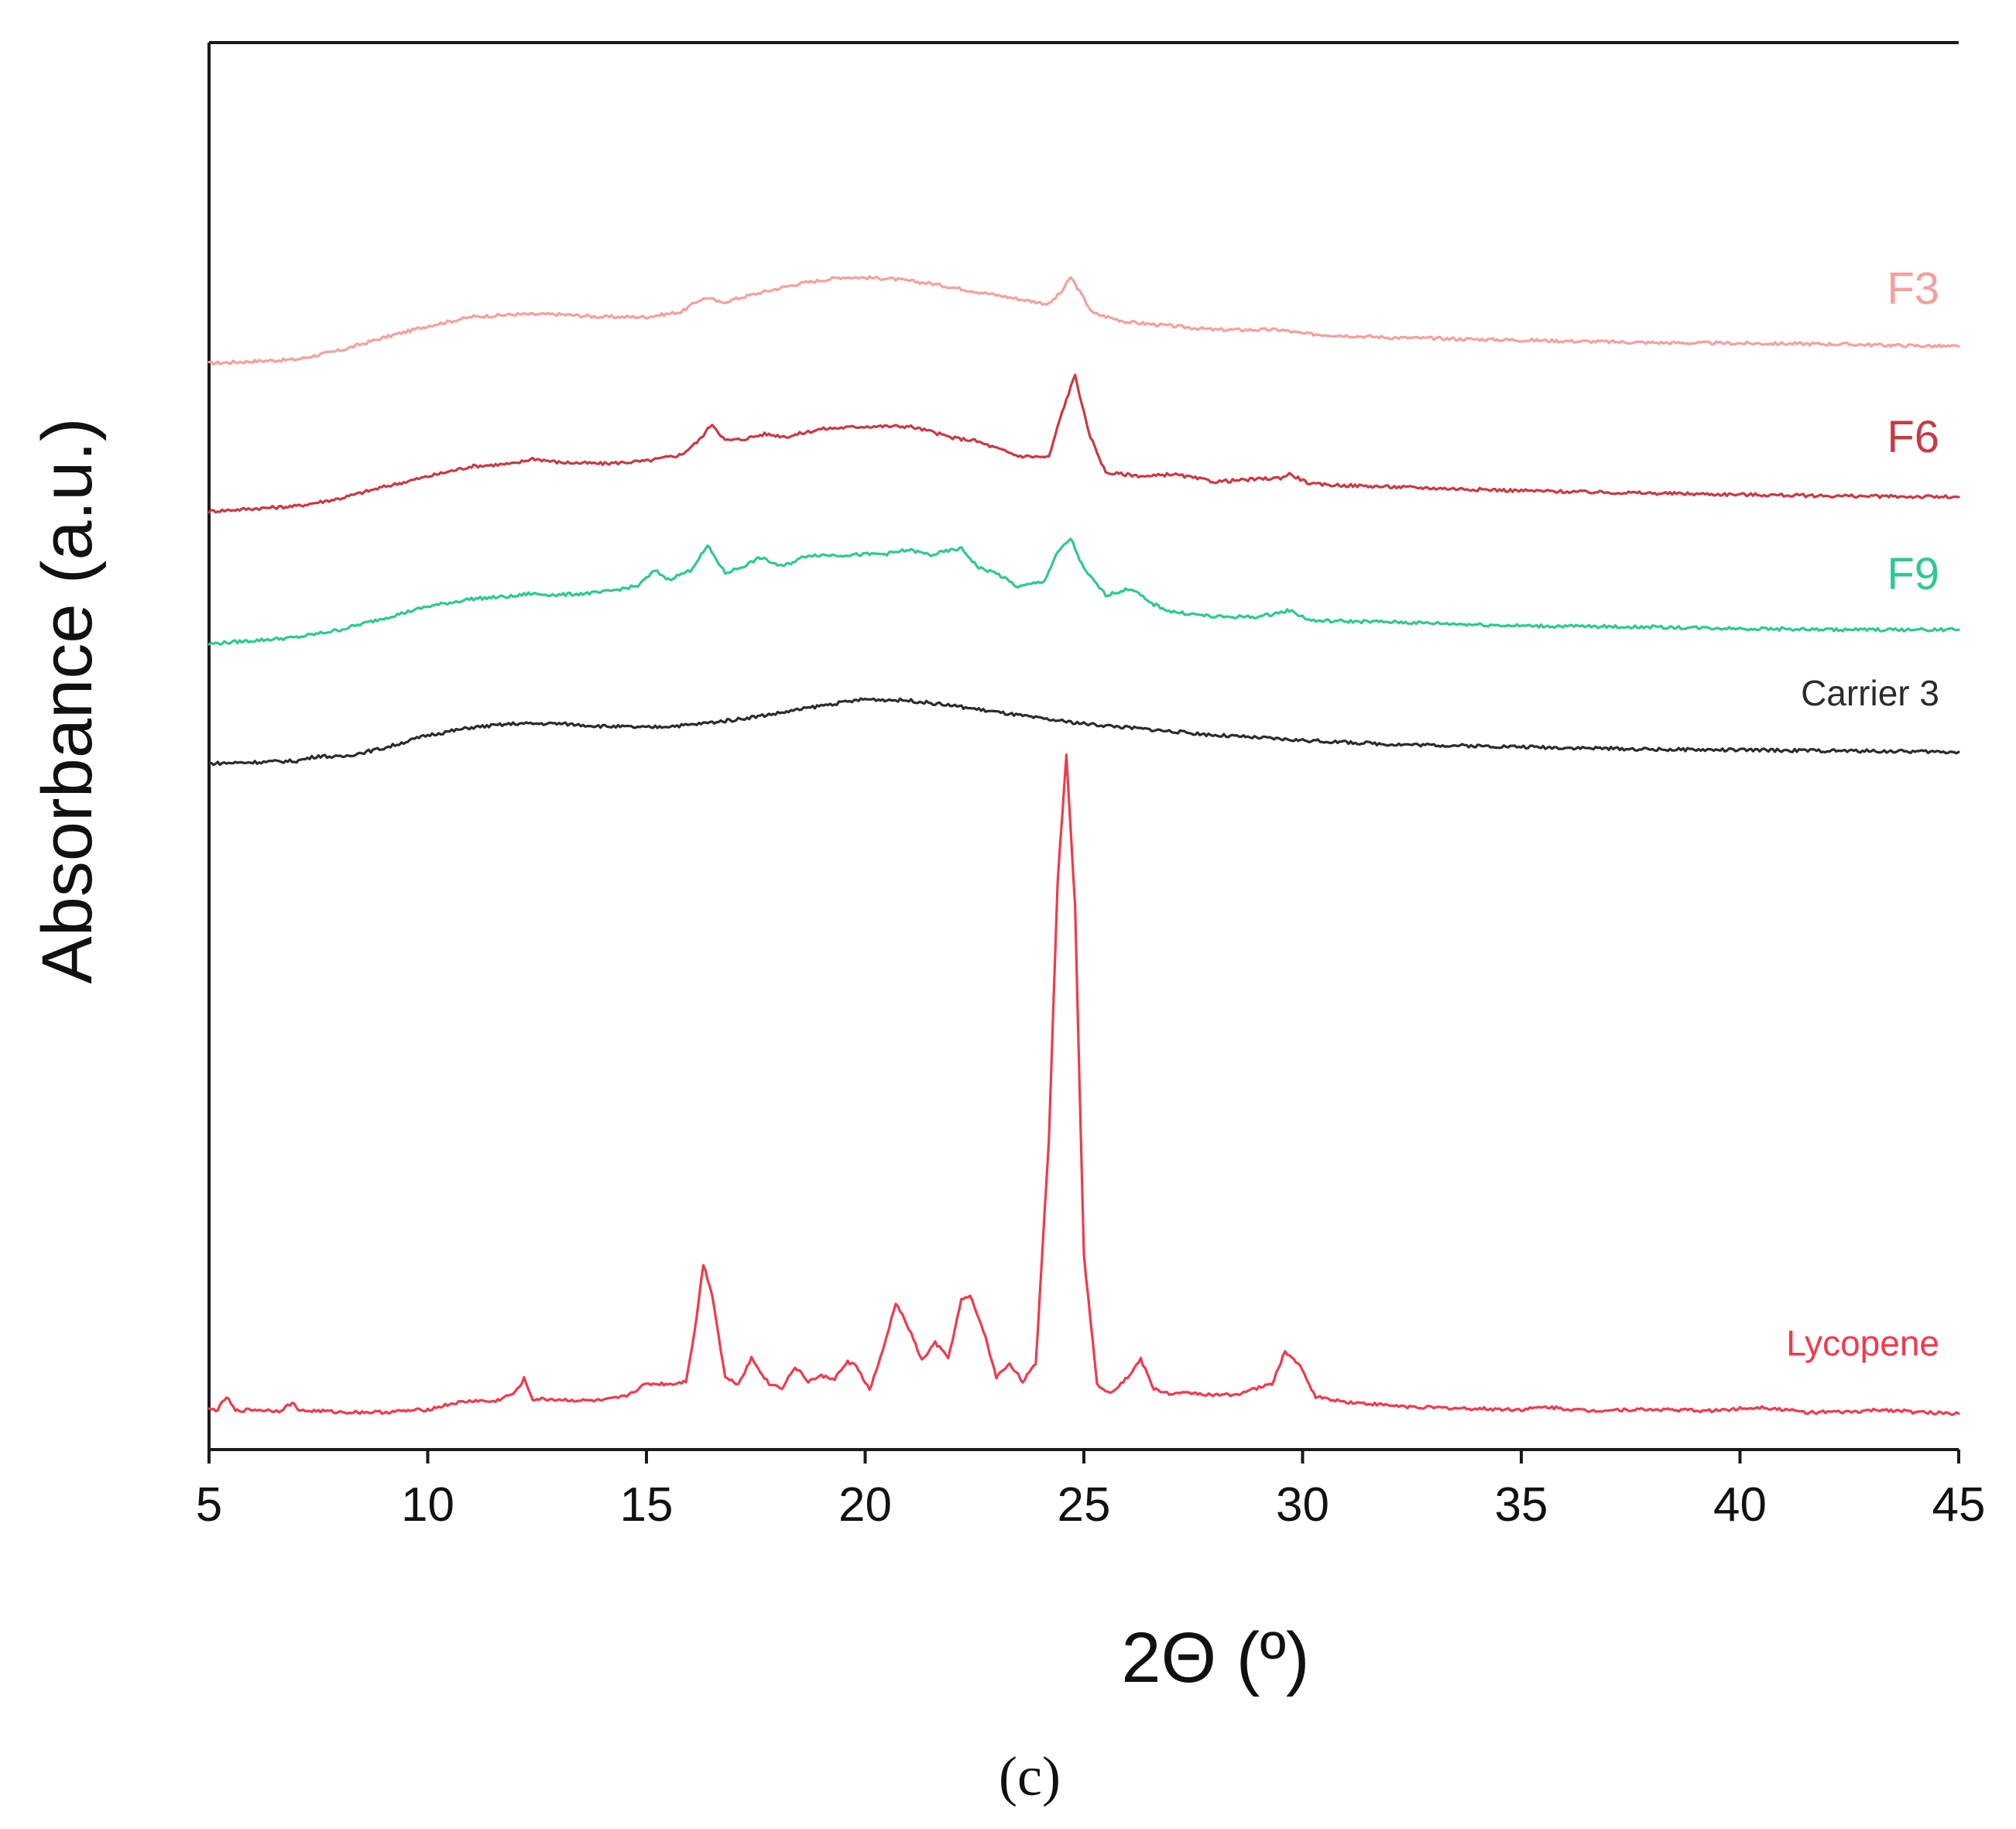 The image size is (2016, 1829). Describe the element at coordinates (209, 1505) in the screenshot. I see `x-tick-label: 5` at that location.